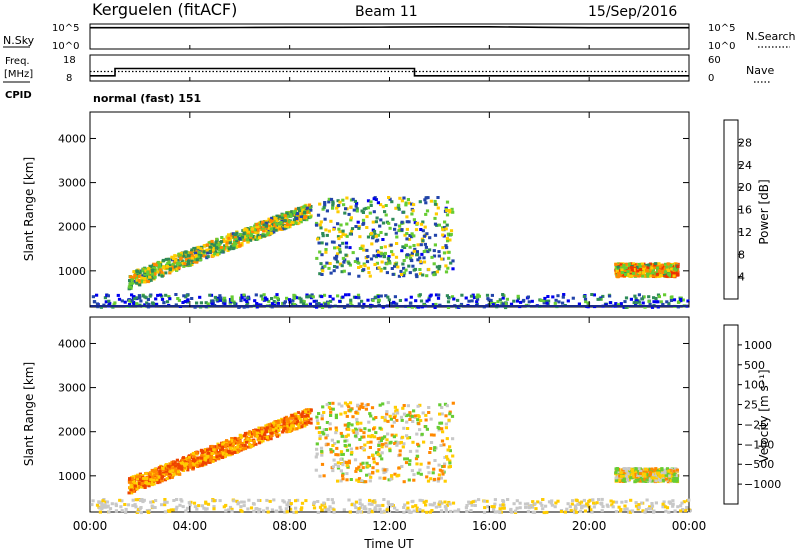 The width and height of the screenshot is (800, 554). What do you see at coordinates (72, 388) in the screenshot?
I see `y-tick-label: 3000` at bounding box center [72, 388].